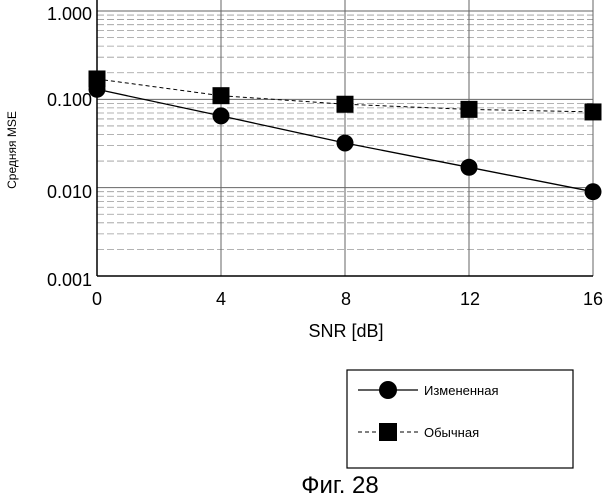 The height and width of the screenshot is (500, 609). Describe the element at coordinates (69, 280) in the screenshot. I see `y-tick-label: 0.001` at that location.